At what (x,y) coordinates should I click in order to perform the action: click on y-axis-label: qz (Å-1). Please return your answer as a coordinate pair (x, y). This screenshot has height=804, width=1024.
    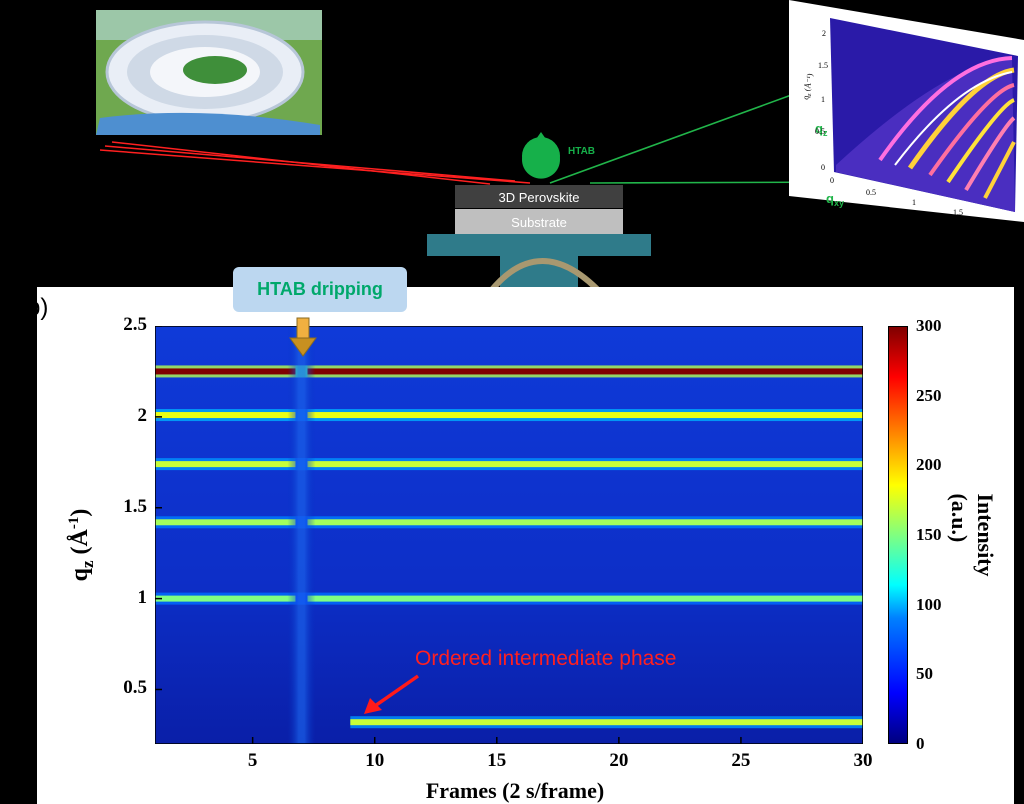
    Looking at the image, I should click on (81, 545).